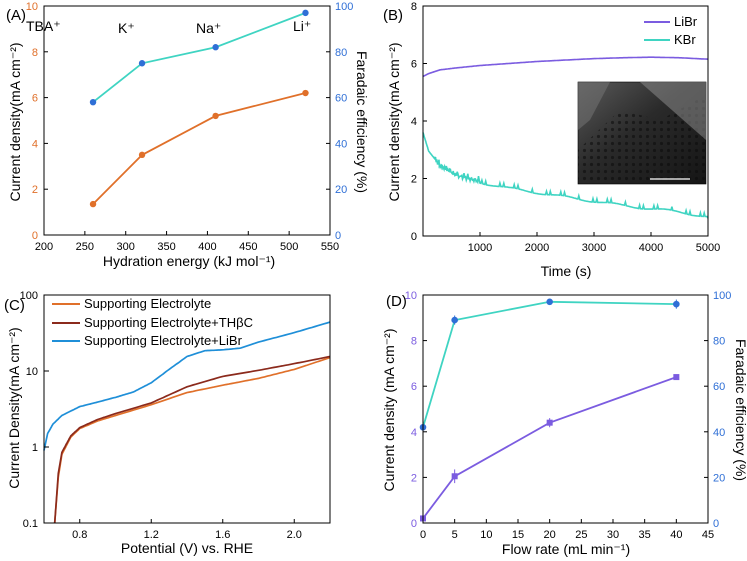 The image size is (747, 561). I want to click on panel-d-y2-tick-label: 80, so click(719, 342).